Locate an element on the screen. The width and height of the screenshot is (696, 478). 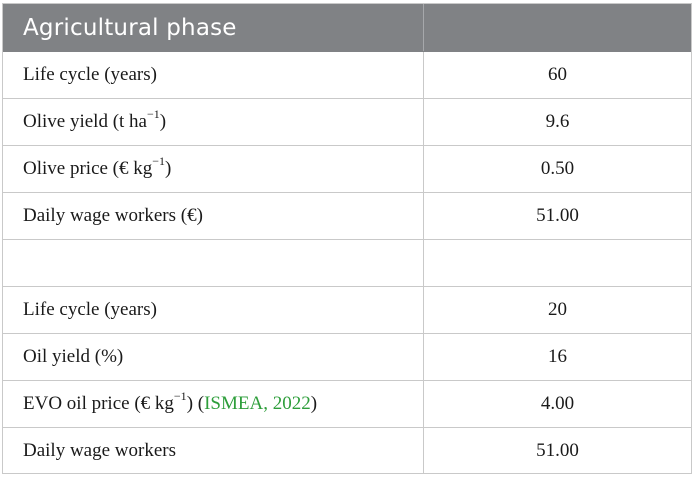
citation-link: ISMEA, 2022 is located at coordinates (257, 403).